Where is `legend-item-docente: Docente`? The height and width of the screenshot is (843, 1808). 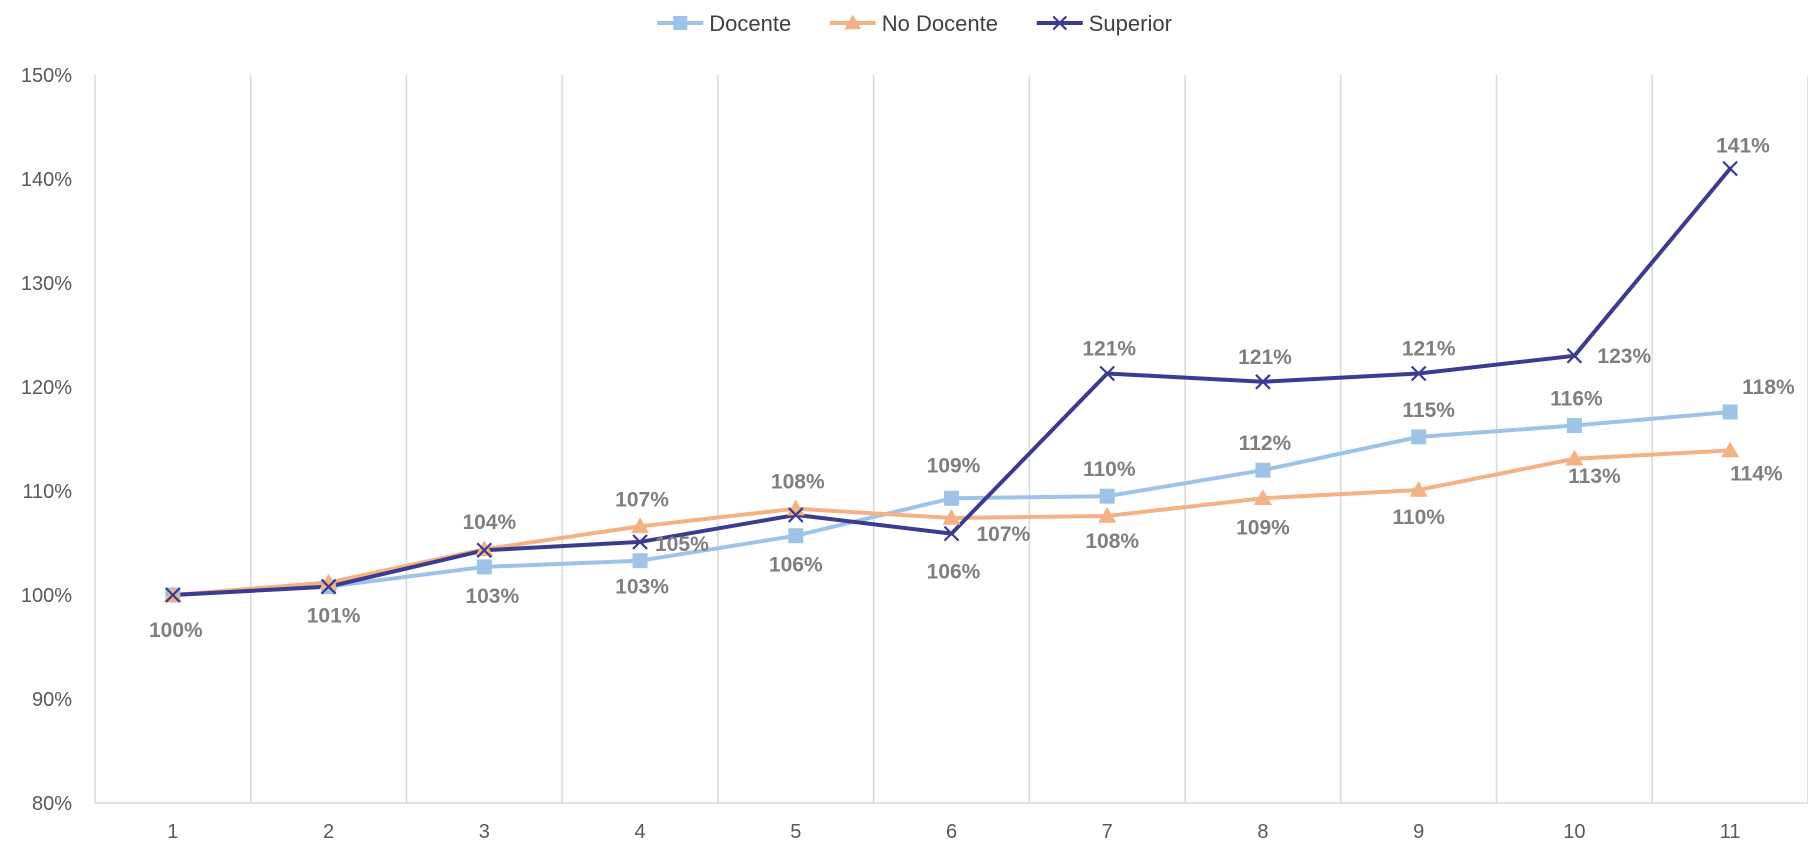 legend-item-docente: Docente is located at coordinates (724, 23).